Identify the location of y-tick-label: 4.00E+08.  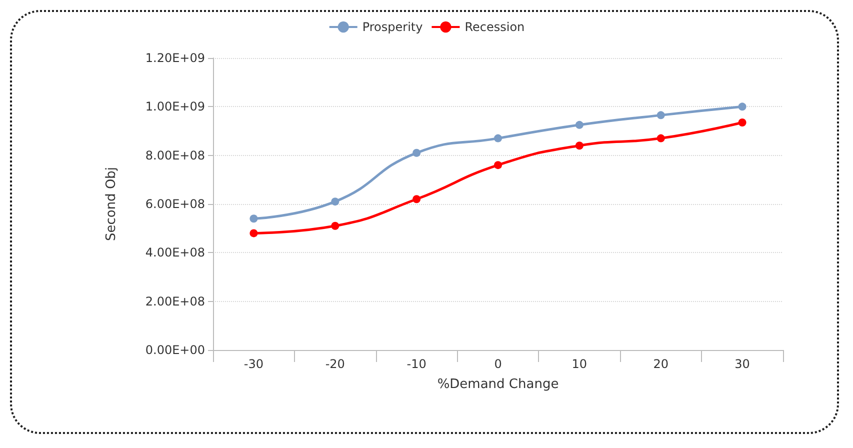
(175, 253).